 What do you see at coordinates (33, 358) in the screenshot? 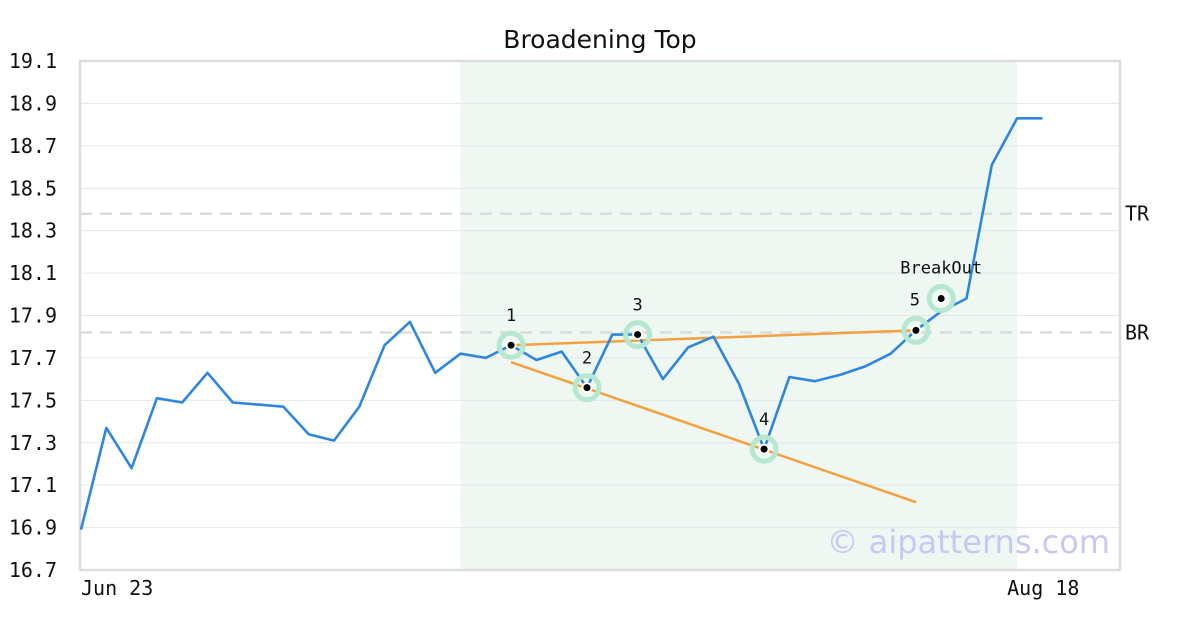
I see `y-tick-label: 17.7` at bounding box center [33, 358].